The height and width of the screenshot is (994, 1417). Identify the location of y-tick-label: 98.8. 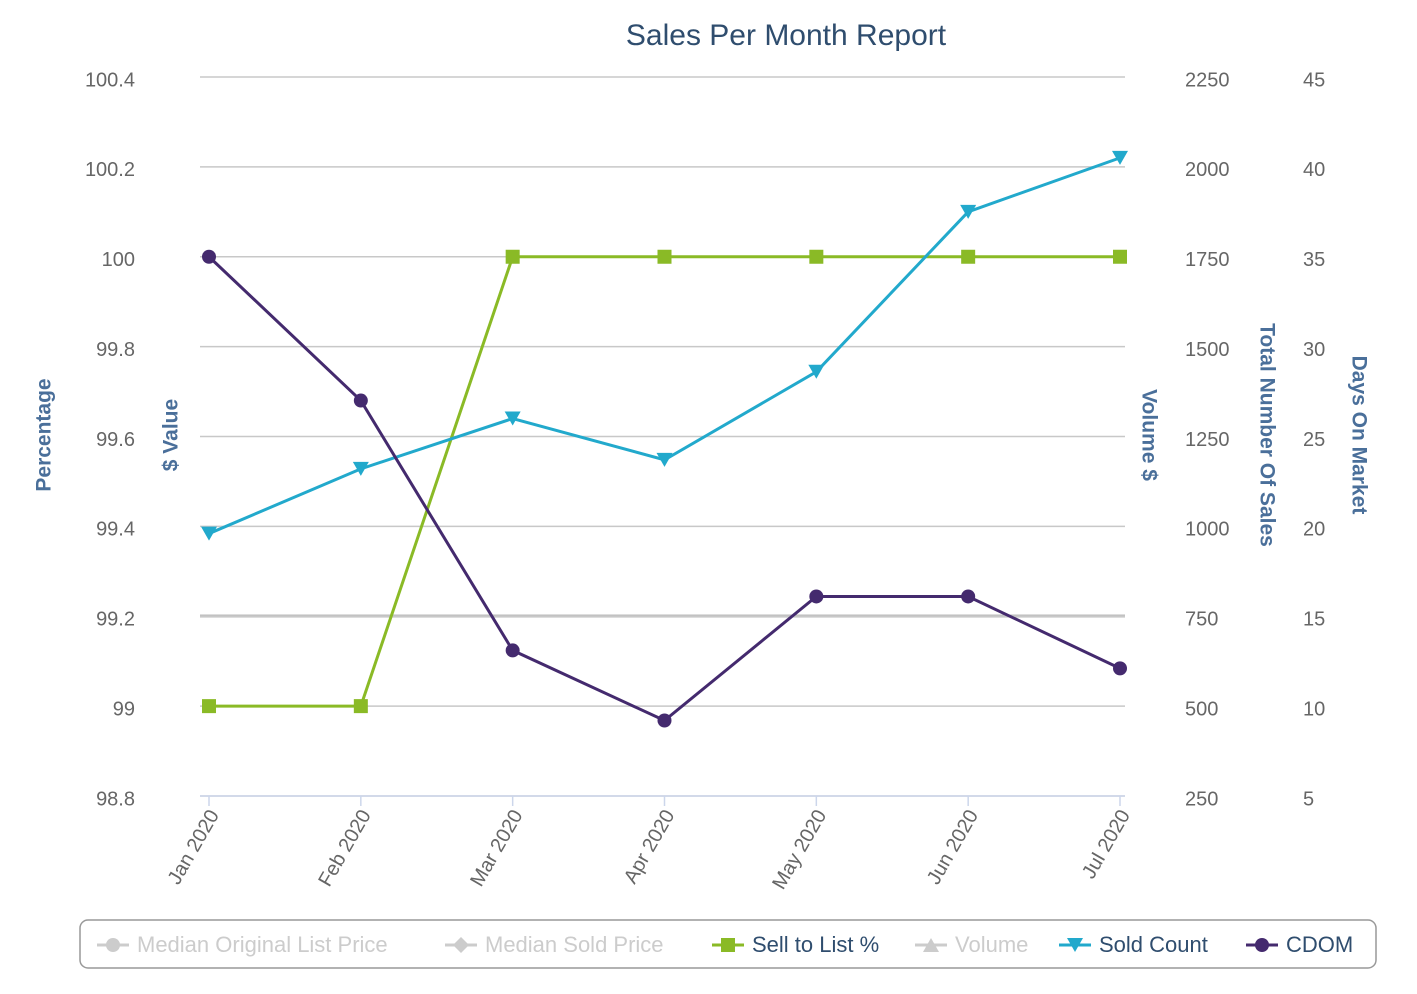
(115, 799).